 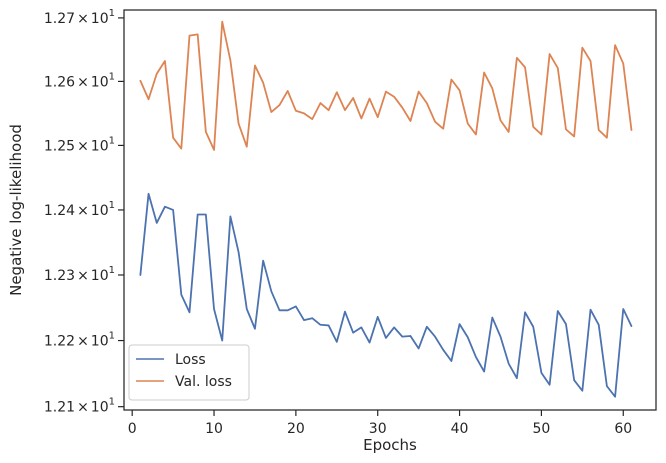 What do you see at coordinates (59, 82) in the screenshot?
I see `y-tick-mantissa: 1.26` at bounding box center [59, 82].